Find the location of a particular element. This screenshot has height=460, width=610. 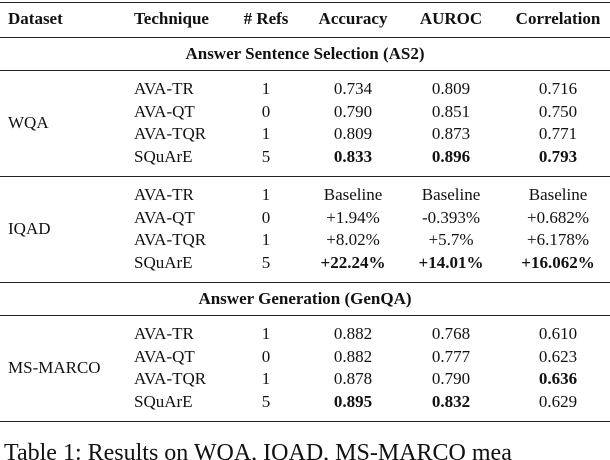

table-cell: 0.623 is located at coordinates (558, 356).